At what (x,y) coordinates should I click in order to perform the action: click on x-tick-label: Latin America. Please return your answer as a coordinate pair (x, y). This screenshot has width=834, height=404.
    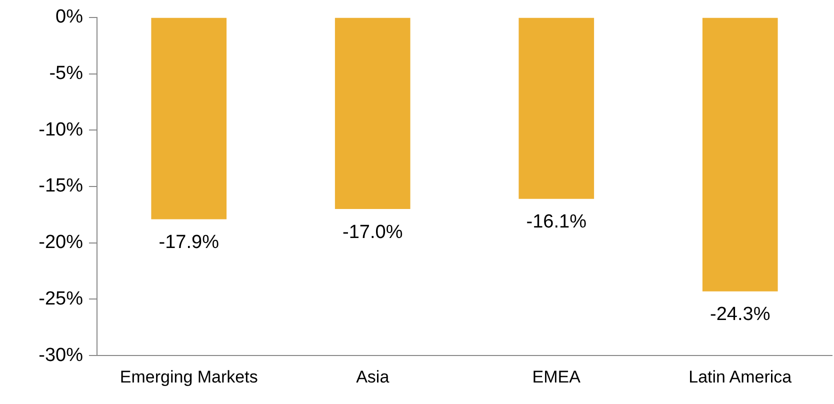
    Looking at the image, I should click on (740, 376).